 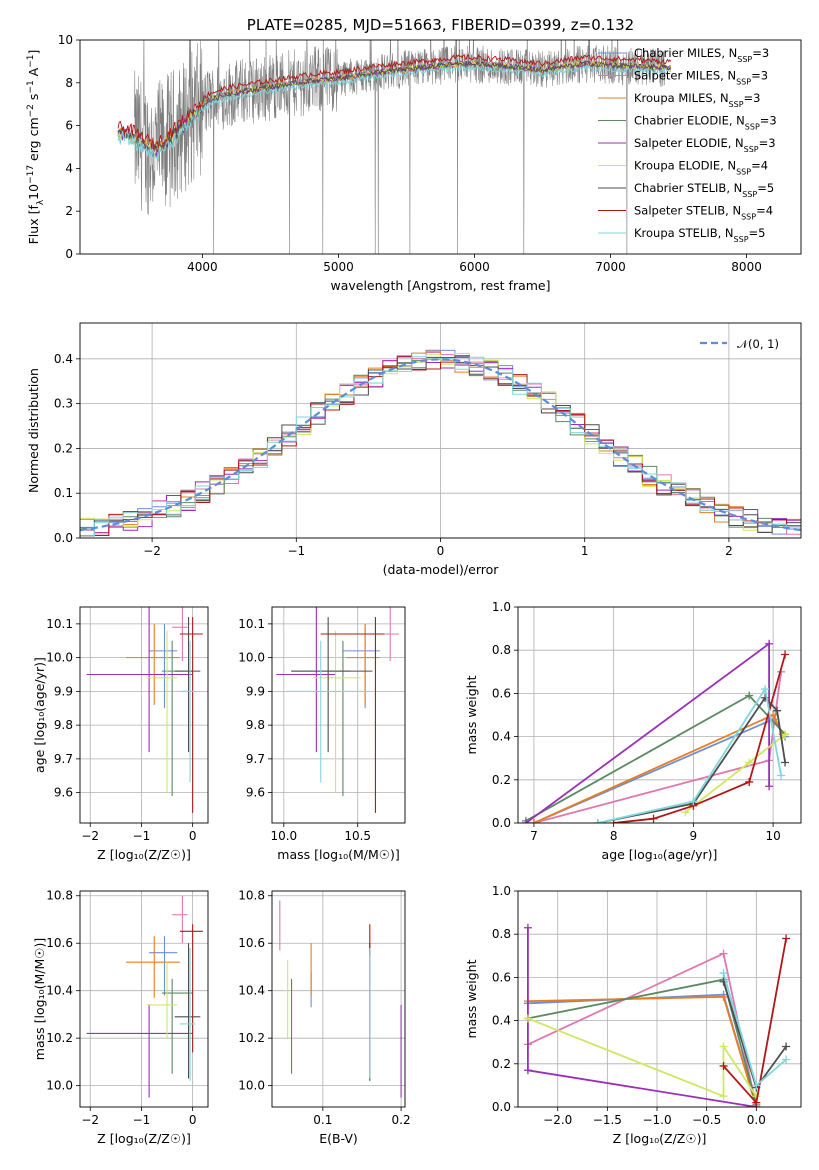 What do you see at coordinates (440, 285) in the screenshot?
I see `x-axis-label: wavelength [Angstrom, rest frame]` at bounding box center [440, 285].